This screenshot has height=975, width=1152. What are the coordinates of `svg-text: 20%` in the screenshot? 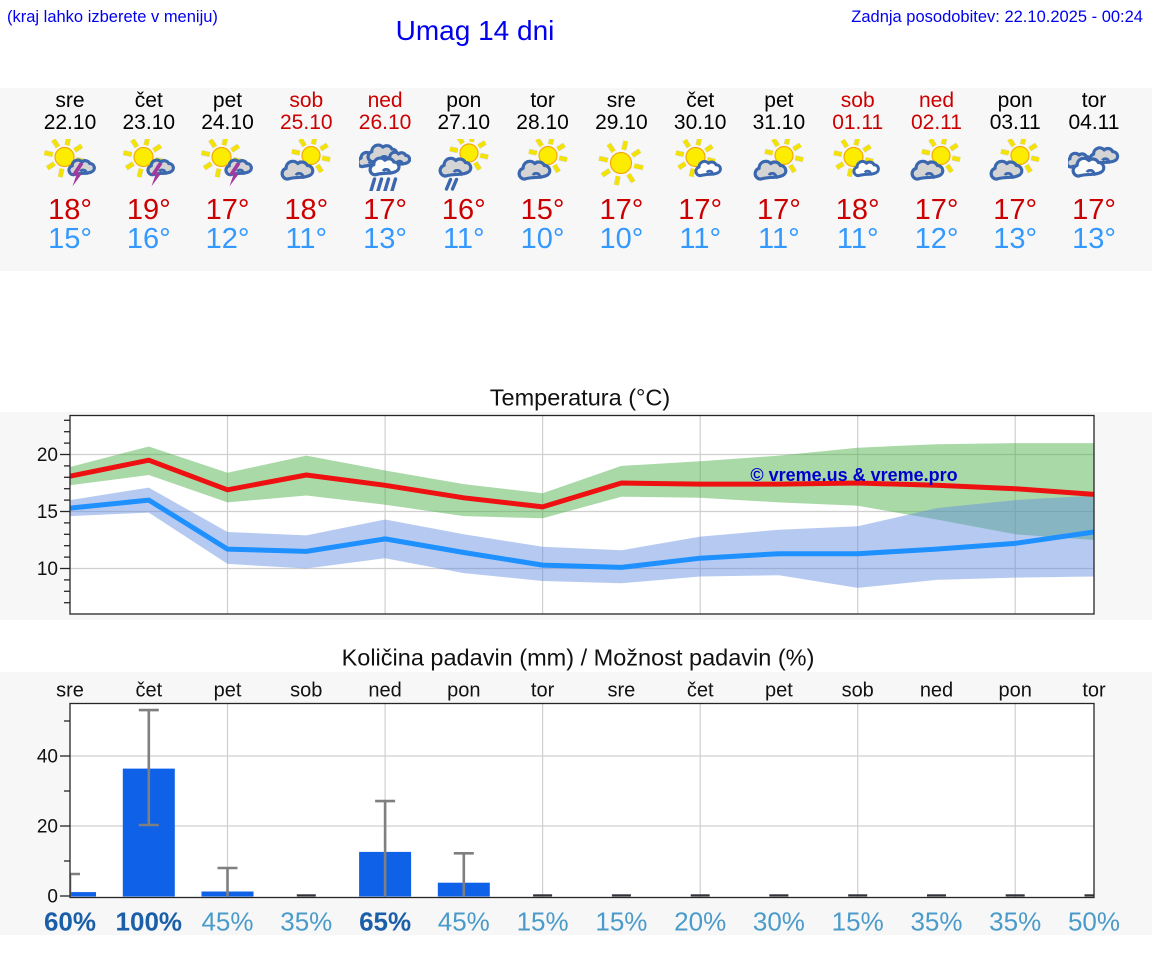 It's located at (700, 922).